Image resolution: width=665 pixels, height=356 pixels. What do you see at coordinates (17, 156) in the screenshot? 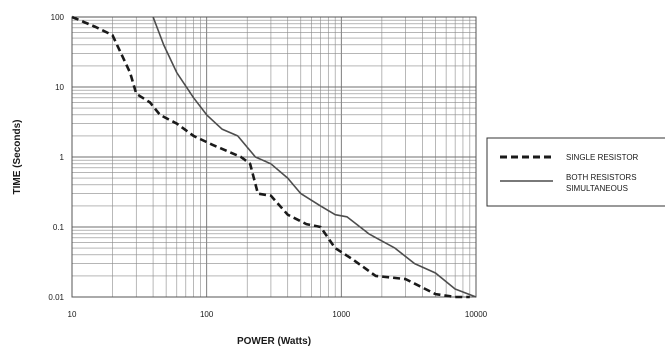
I see `y-axis-title: TIME (Seconds)` at bounding box center [17, 156].